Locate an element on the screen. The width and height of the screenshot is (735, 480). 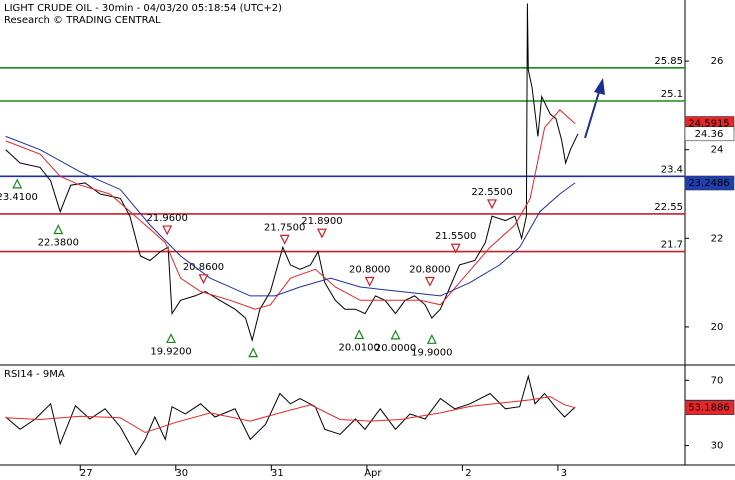
level-label: 25.85 is located at coordinates (668, 61).